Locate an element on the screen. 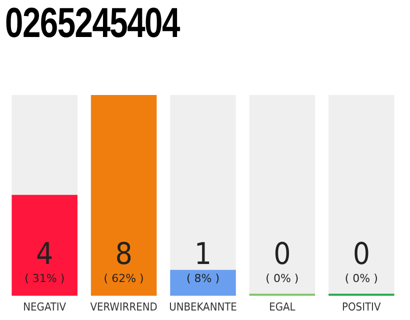 The height and width of the screenshot is (320, 410). bar is located at coordinates (203, 282).